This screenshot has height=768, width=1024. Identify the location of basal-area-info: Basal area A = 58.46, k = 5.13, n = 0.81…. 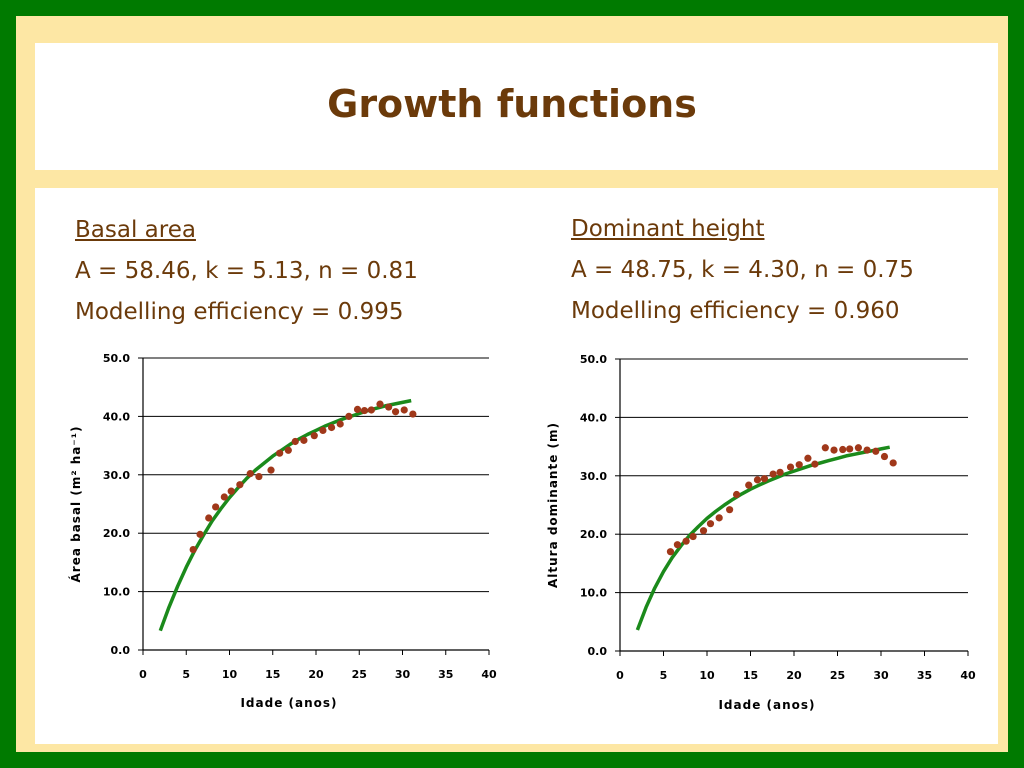
(246, 271).